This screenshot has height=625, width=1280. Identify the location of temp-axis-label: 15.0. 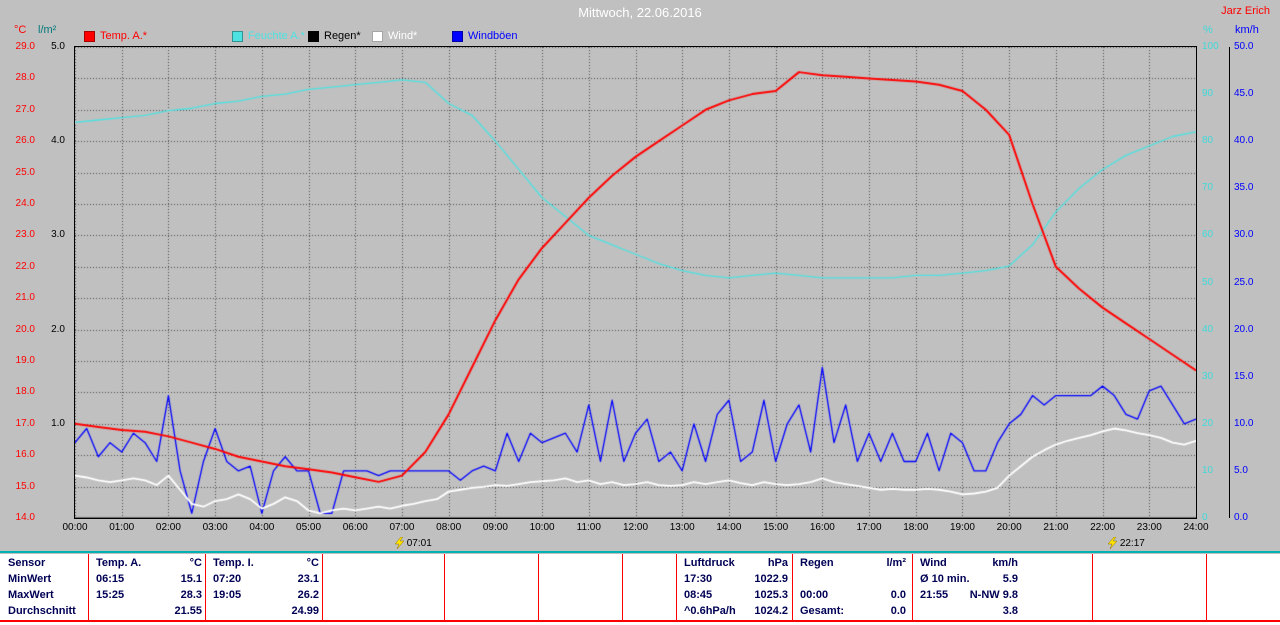
(25, 486).